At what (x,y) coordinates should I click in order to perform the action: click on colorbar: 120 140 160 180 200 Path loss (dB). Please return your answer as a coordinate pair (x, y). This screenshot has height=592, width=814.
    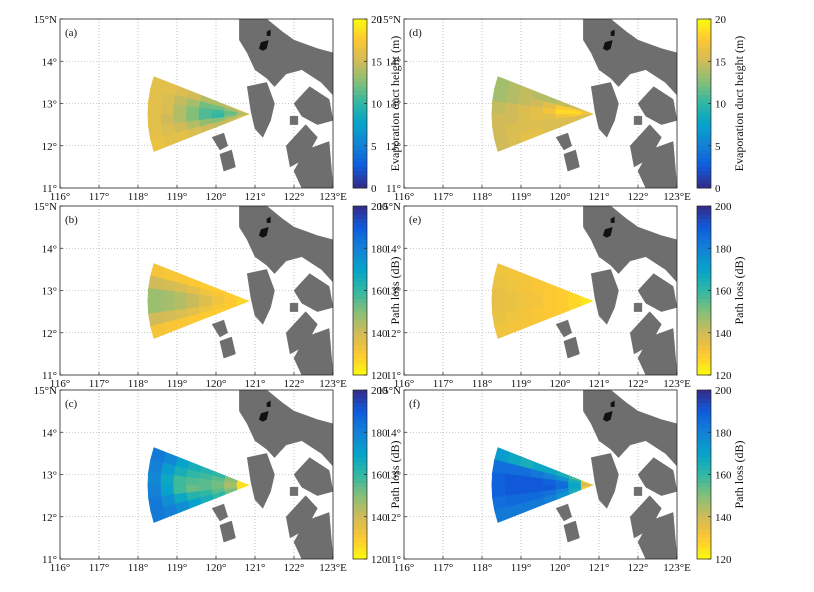
    Looking at the image, I should click on (721, 475).